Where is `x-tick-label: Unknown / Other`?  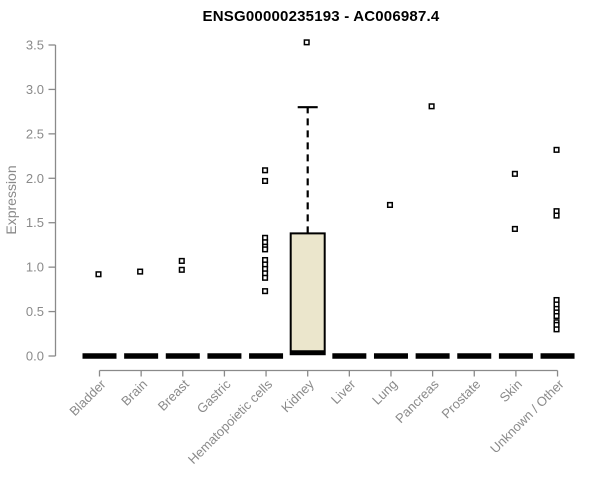
x-tick-label: Unknown / Other is located at coordinates (527, 416).